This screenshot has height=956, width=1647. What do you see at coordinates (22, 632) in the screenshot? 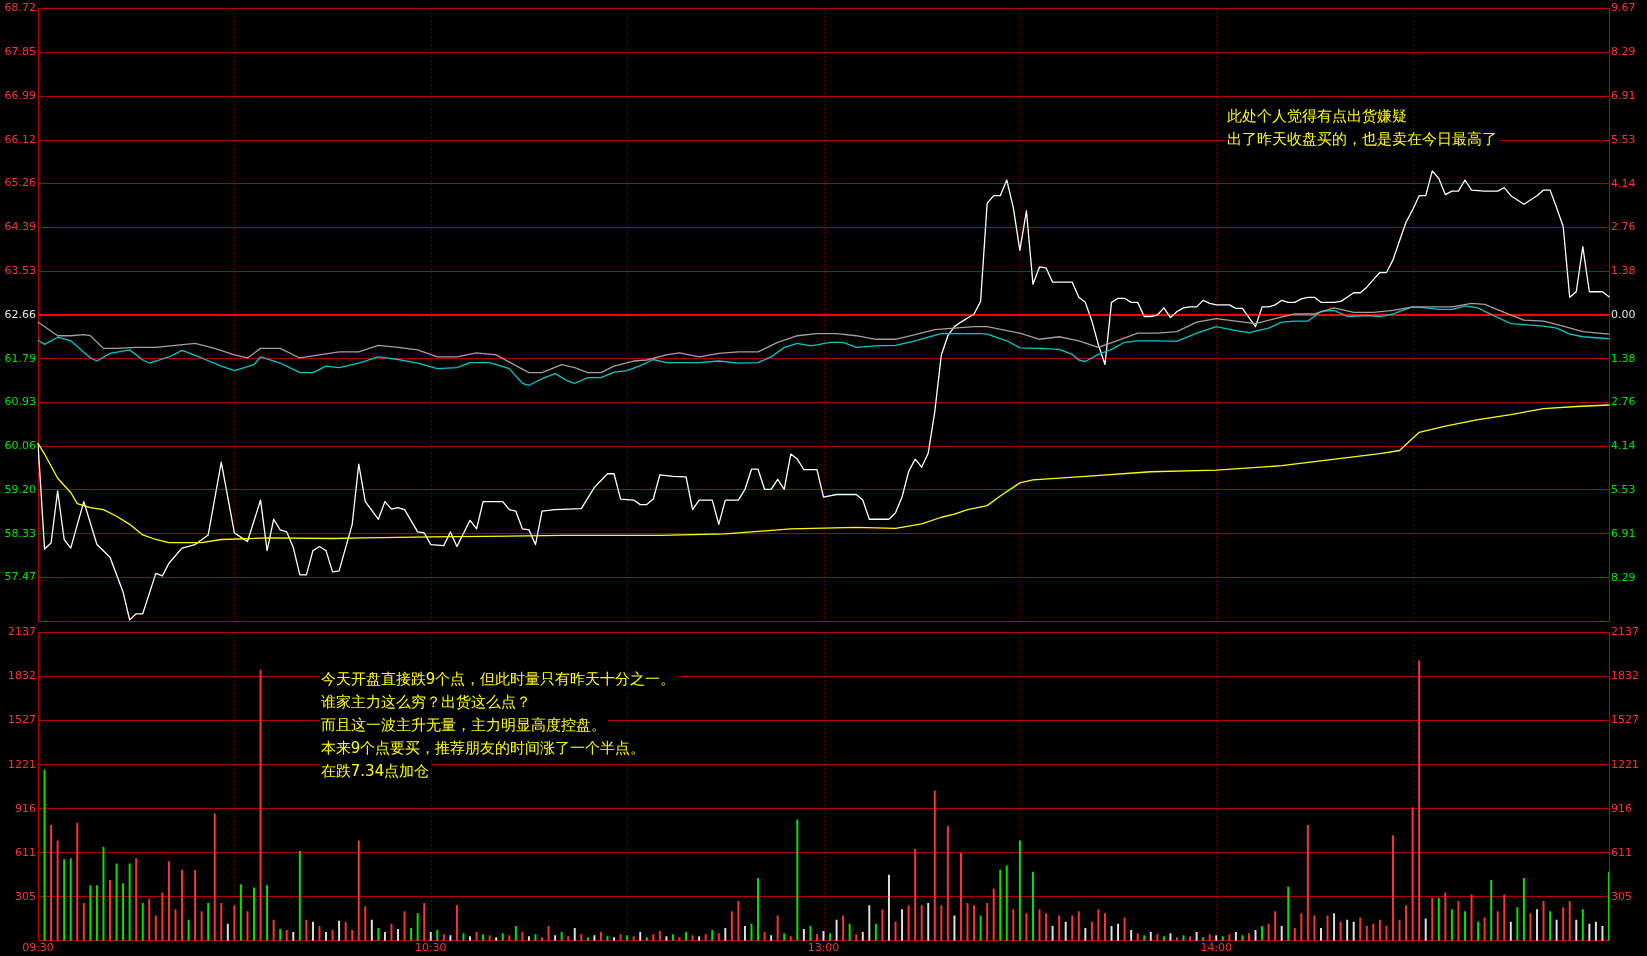
I see `y-tick-label: 2137` at bounding box center [22, 632].